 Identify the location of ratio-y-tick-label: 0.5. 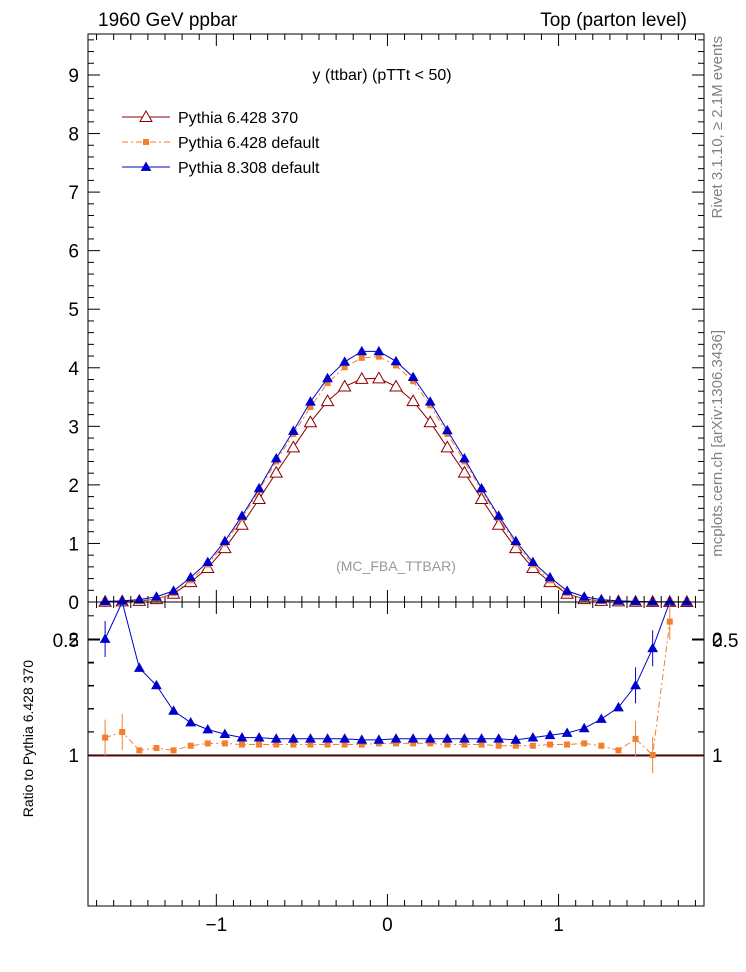
(66, 641).